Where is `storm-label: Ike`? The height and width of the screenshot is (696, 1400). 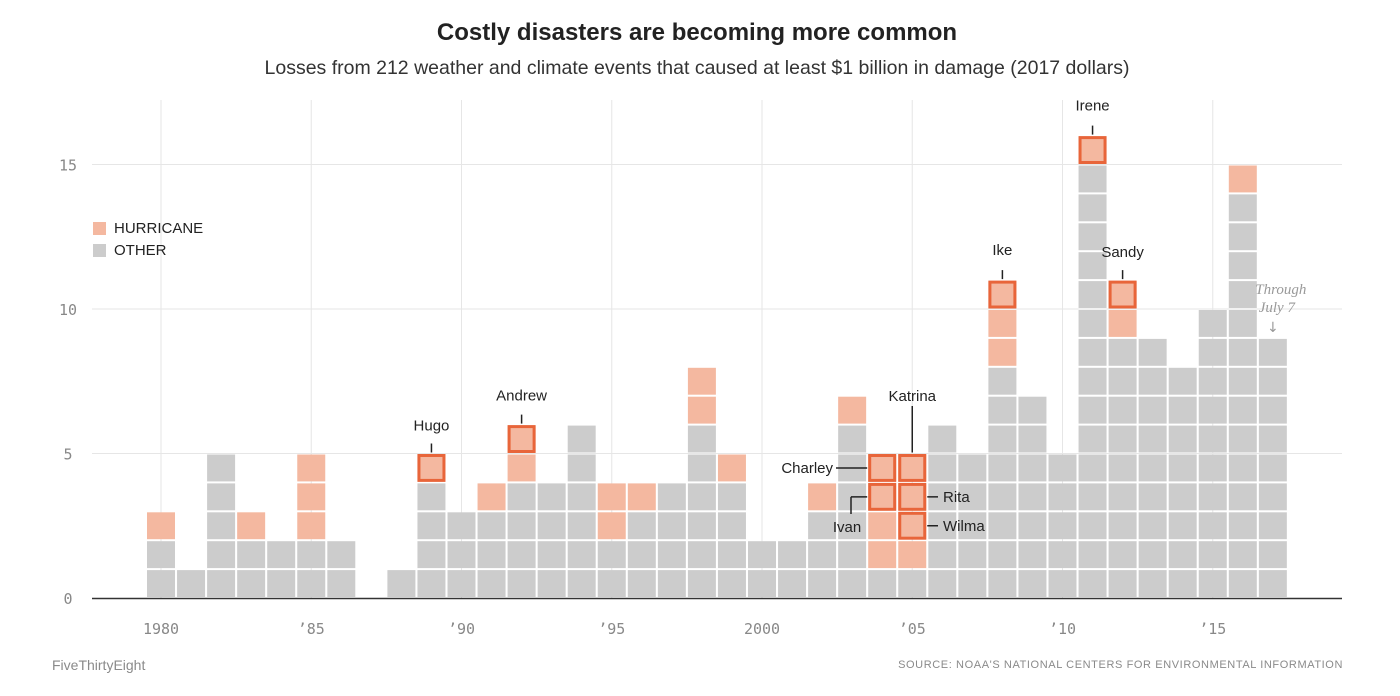
storm-label: Ike is located at coordinates (1002, 250).